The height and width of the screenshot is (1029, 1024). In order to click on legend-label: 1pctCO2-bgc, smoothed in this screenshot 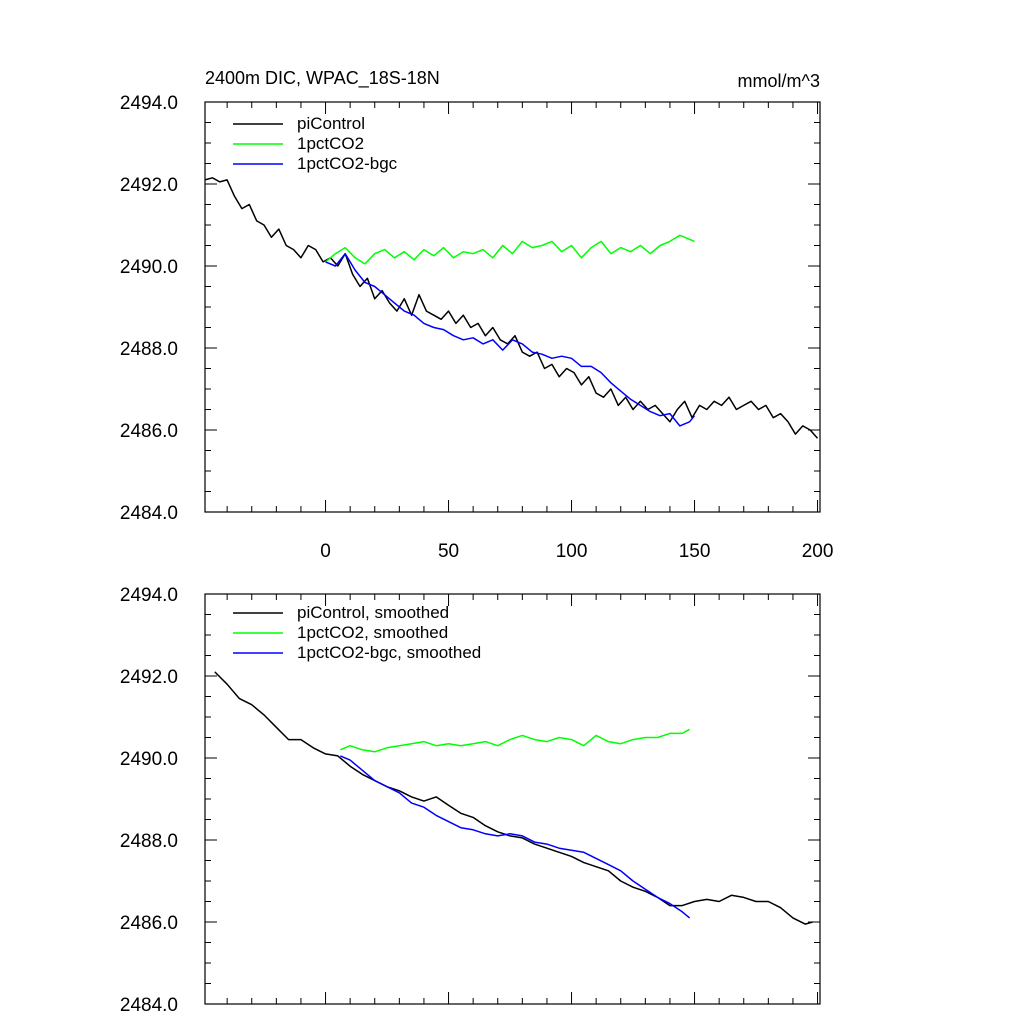, I will do `click(389, 652)`.